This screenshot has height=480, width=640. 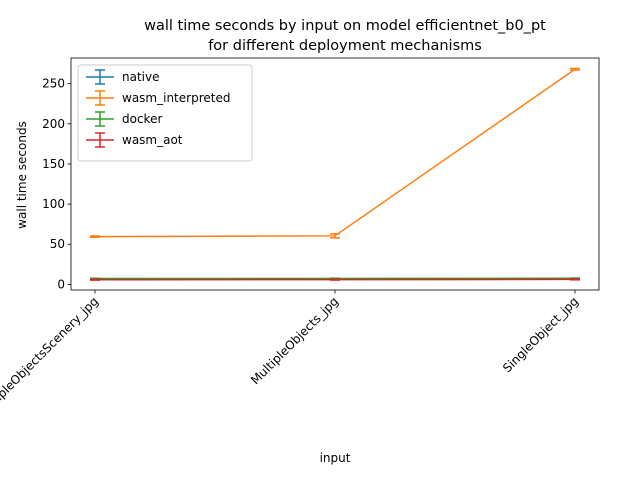 I want to click on legend-frame, so click(x=165, y=113).